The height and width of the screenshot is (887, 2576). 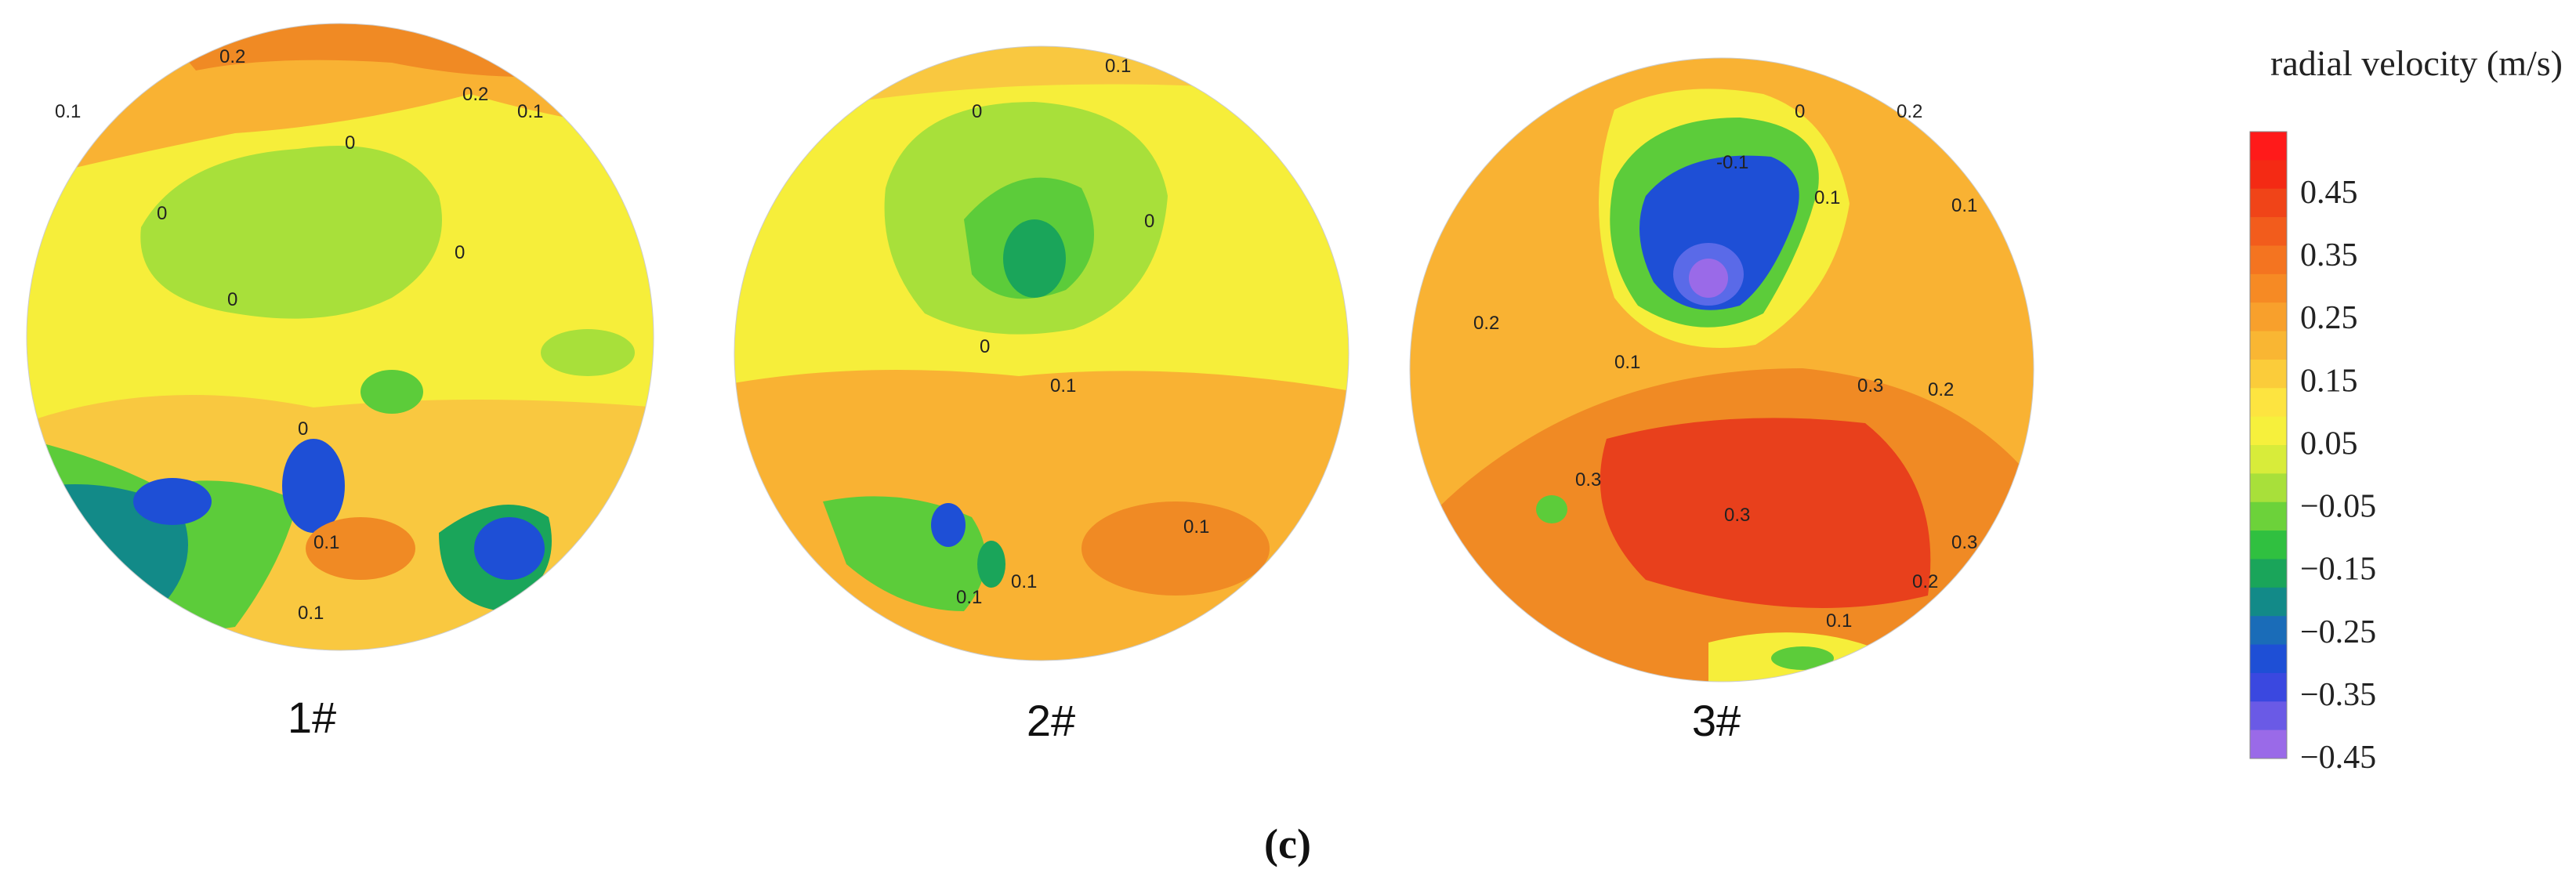 I want to click on colorbar-tick-label: −0.45, so click(x=2338, y=758).